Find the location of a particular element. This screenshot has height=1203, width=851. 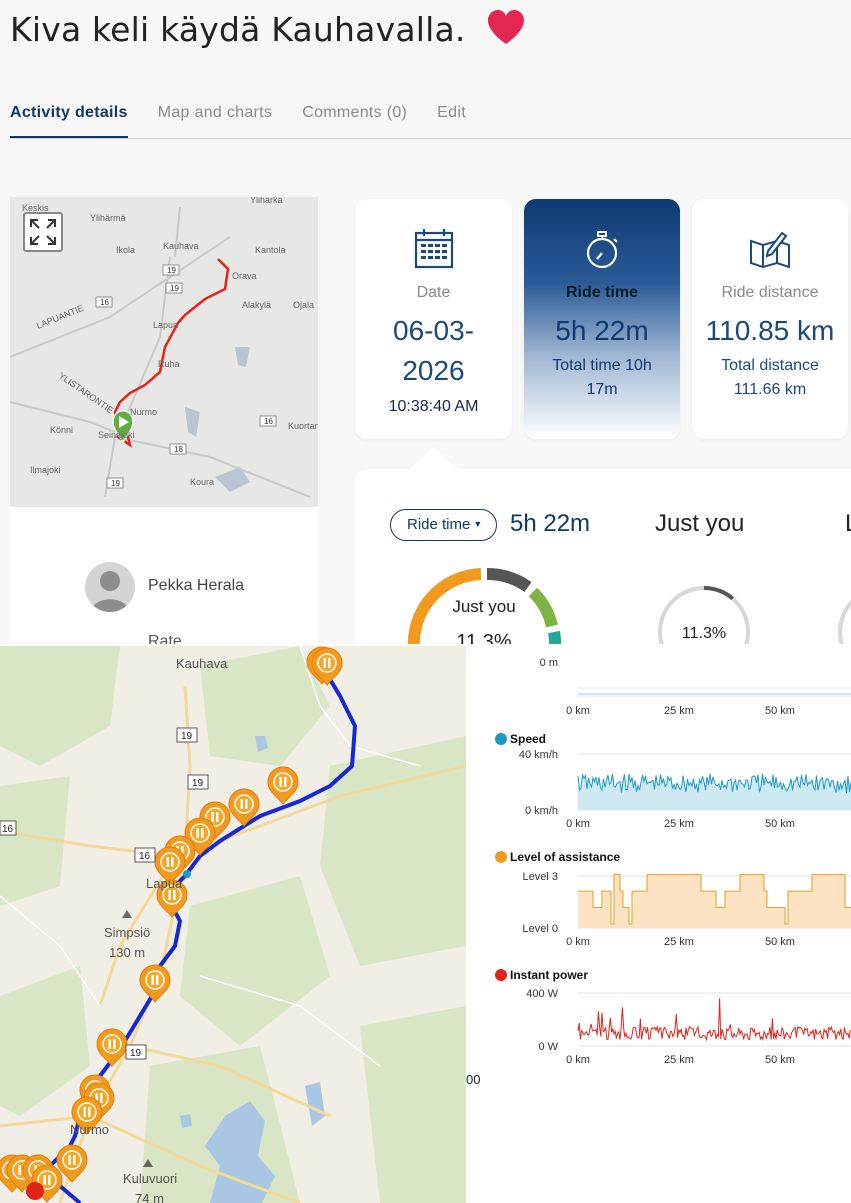

speed-area is located at coordinates (714, 791).